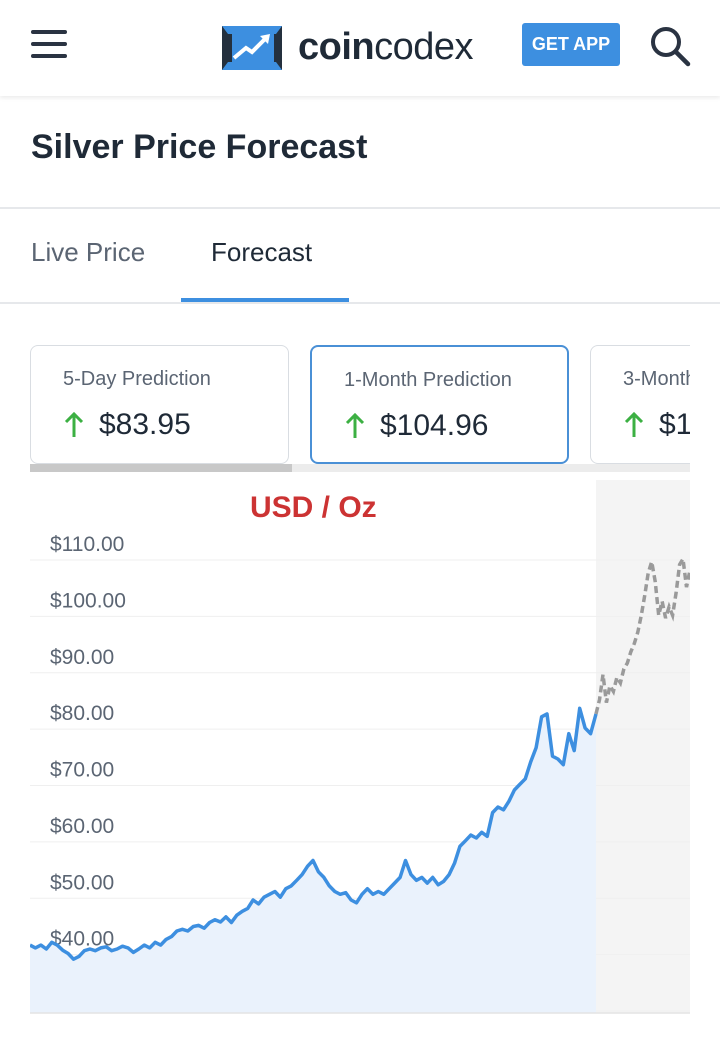 This screenshot has width=720, height=1047. I want to click on hamburger-icon, so click(50, 45).